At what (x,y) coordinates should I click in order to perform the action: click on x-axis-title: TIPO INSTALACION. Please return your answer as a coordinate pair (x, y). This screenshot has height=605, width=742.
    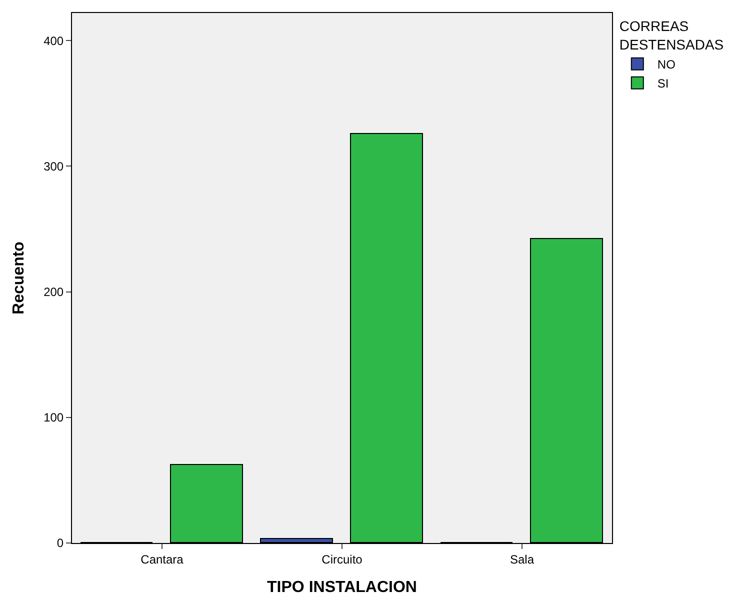
    Looking at the image, I should click on (342, 587).